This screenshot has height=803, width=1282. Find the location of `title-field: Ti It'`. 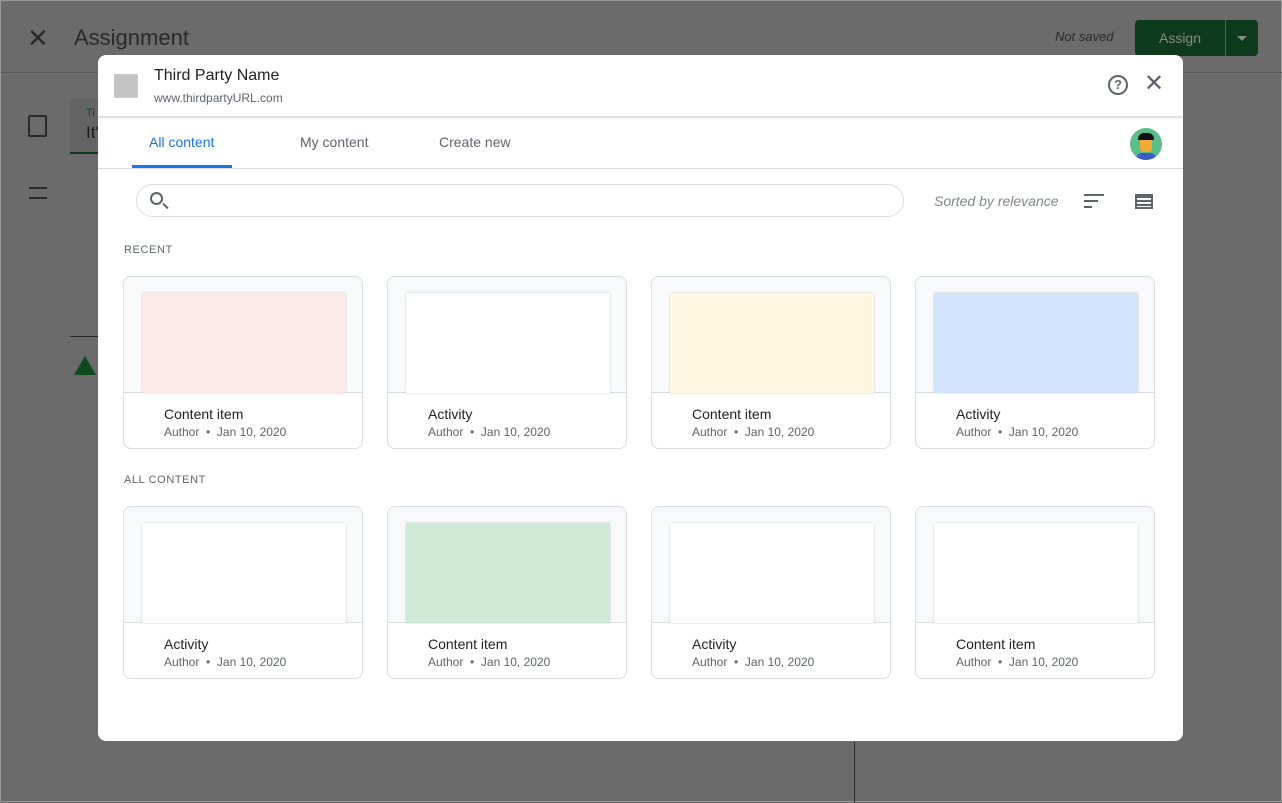

title-field: Ti It' is located at coordinates (84, 126).